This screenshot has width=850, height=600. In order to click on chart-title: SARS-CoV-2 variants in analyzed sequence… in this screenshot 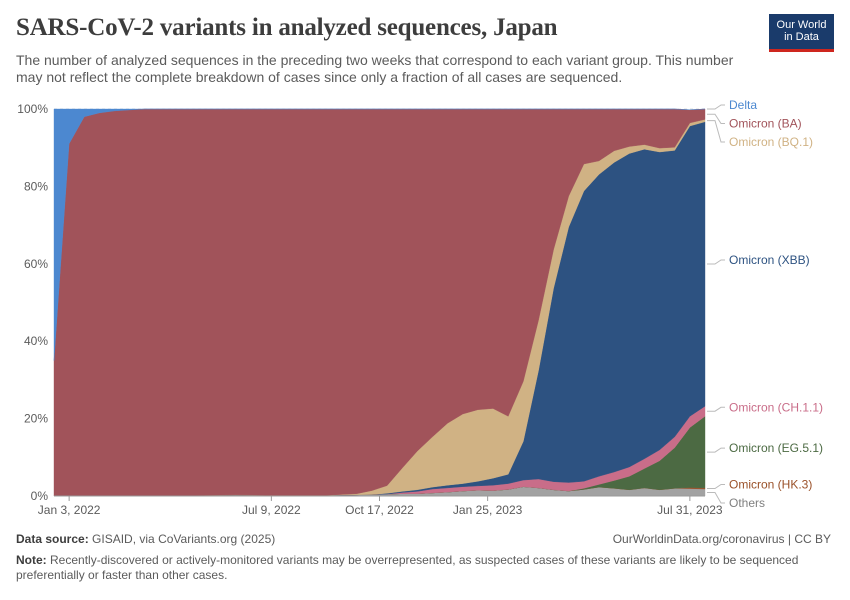, I will do `click(287, 27)`.